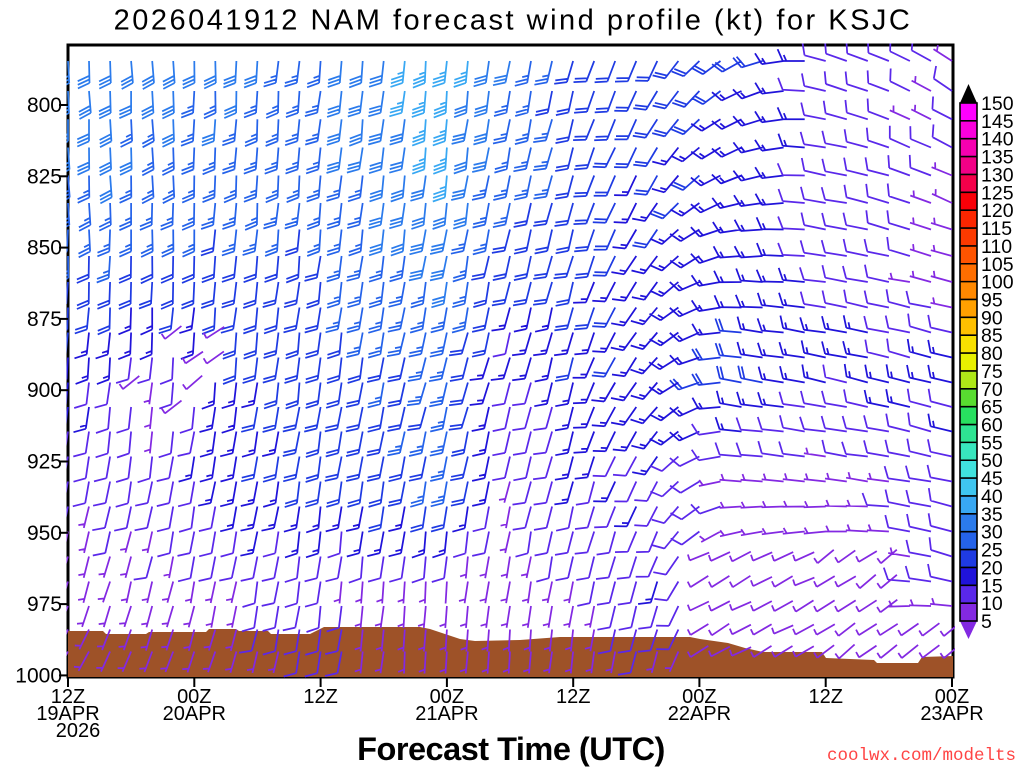 The height and width of the screenshot is (768, 1024). What do you see at coordinates (992, 372) in the screenshot?
I see `svg-text: 75` at bounding box center [992, 372].